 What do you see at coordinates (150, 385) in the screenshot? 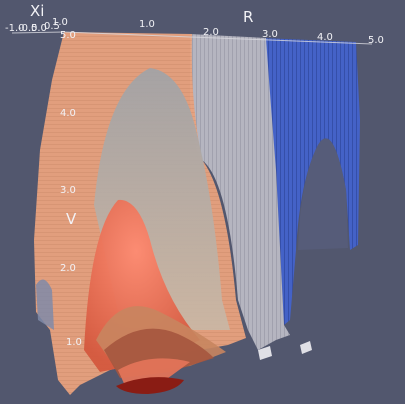
I see `dark-red-core` at bounding box center [150, 385].